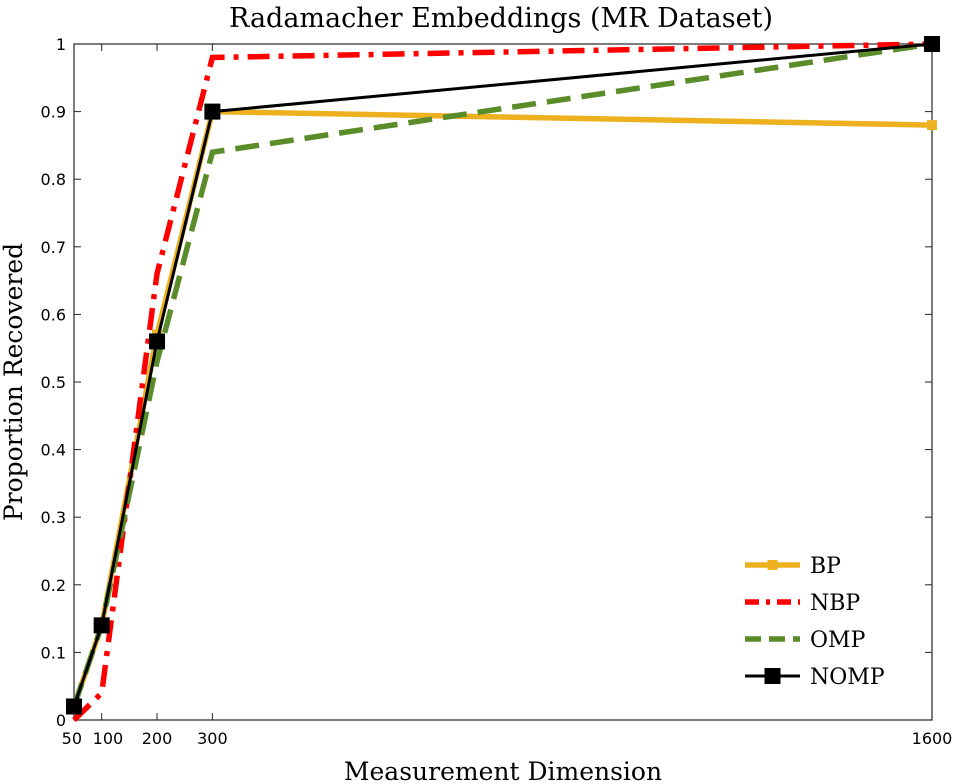  Describe the element at coordinates (932, 125) in the screenshot. I see `data-point-bp` at that location.